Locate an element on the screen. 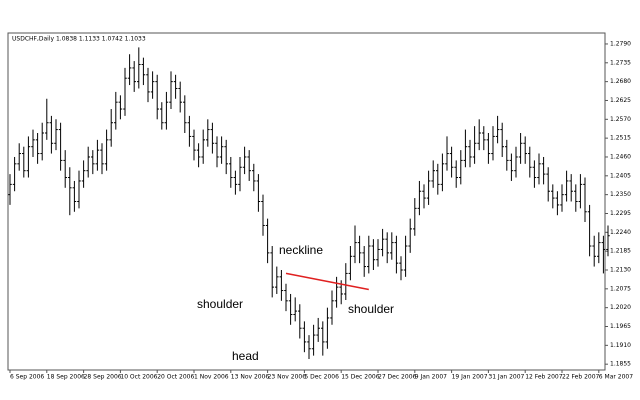 This screenshot has height=400, width=640. neckline is located at coordinates (327, 281).